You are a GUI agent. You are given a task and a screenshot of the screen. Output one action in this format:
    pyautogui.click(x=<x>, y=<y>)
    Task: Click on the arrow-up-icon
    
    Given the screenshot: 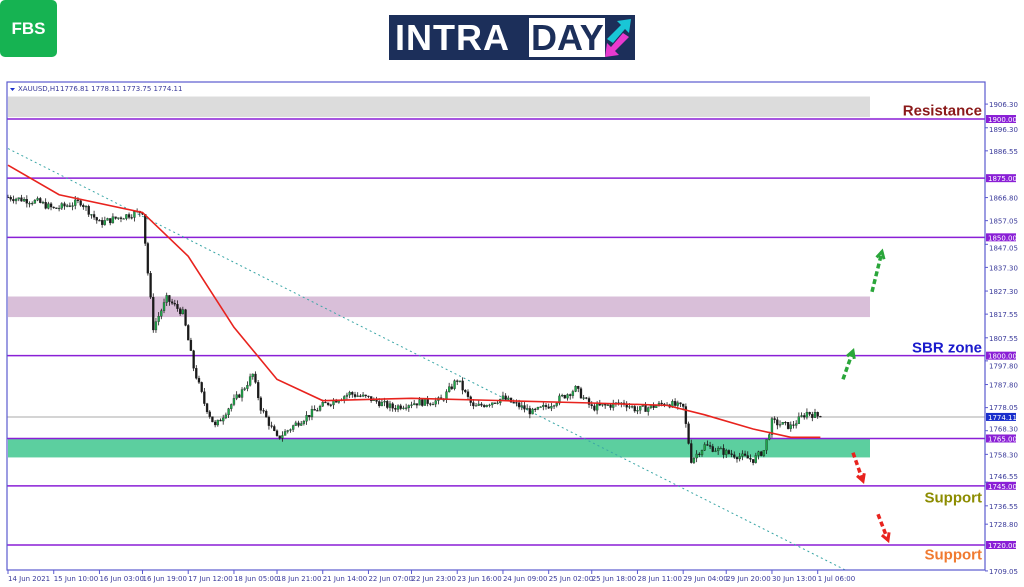 What is the action you would take?
    pyautogui.click(x=848, y=363)
    